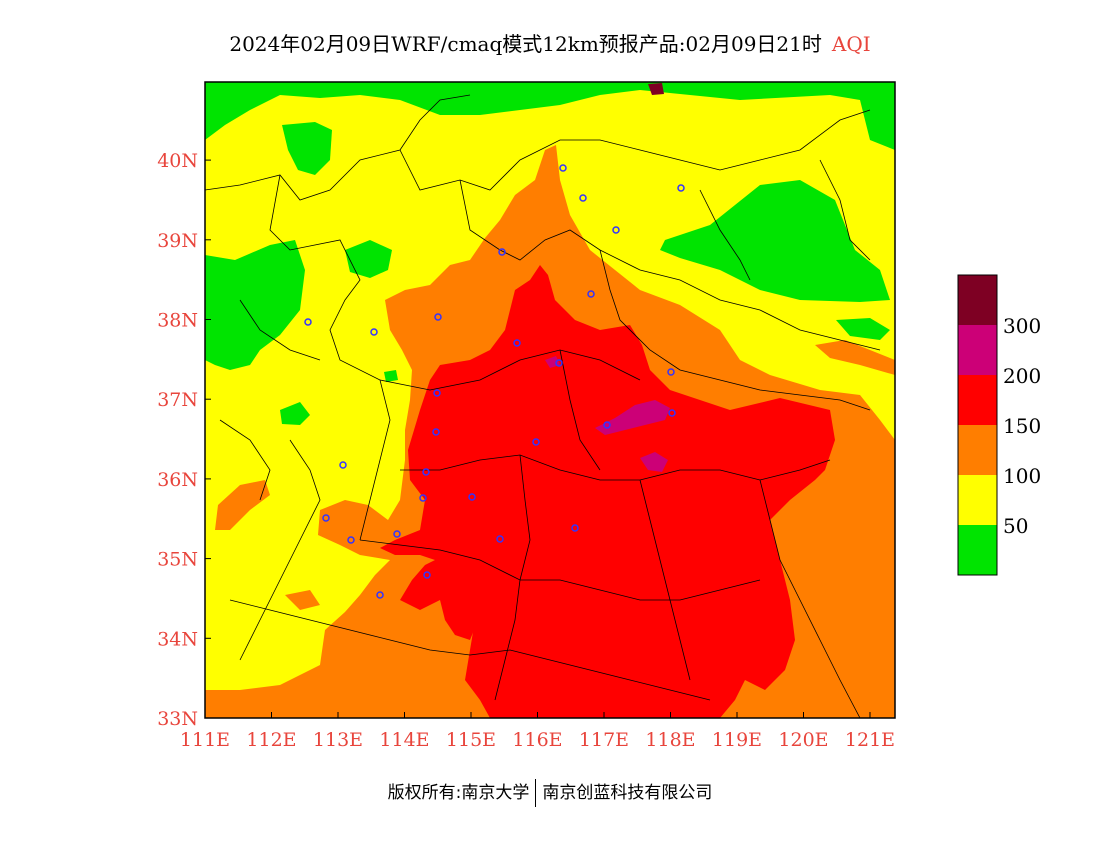 This screenshot has width=1100, height=850. What do you see at coordinates (177, 161) in the screenshot?
I see `lat-tick-label: 40N` at bounding box center [177, 161].